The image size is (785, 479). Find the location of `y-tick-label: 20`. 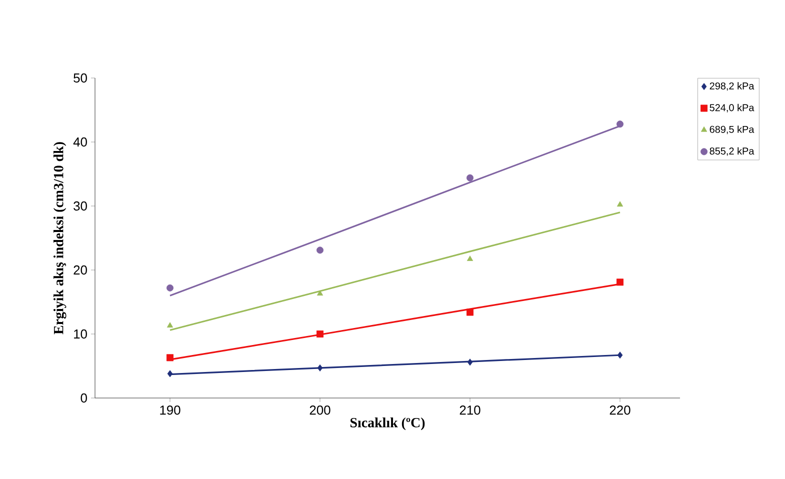

y-tick-label: 20 is located at coordinates (80, 270).